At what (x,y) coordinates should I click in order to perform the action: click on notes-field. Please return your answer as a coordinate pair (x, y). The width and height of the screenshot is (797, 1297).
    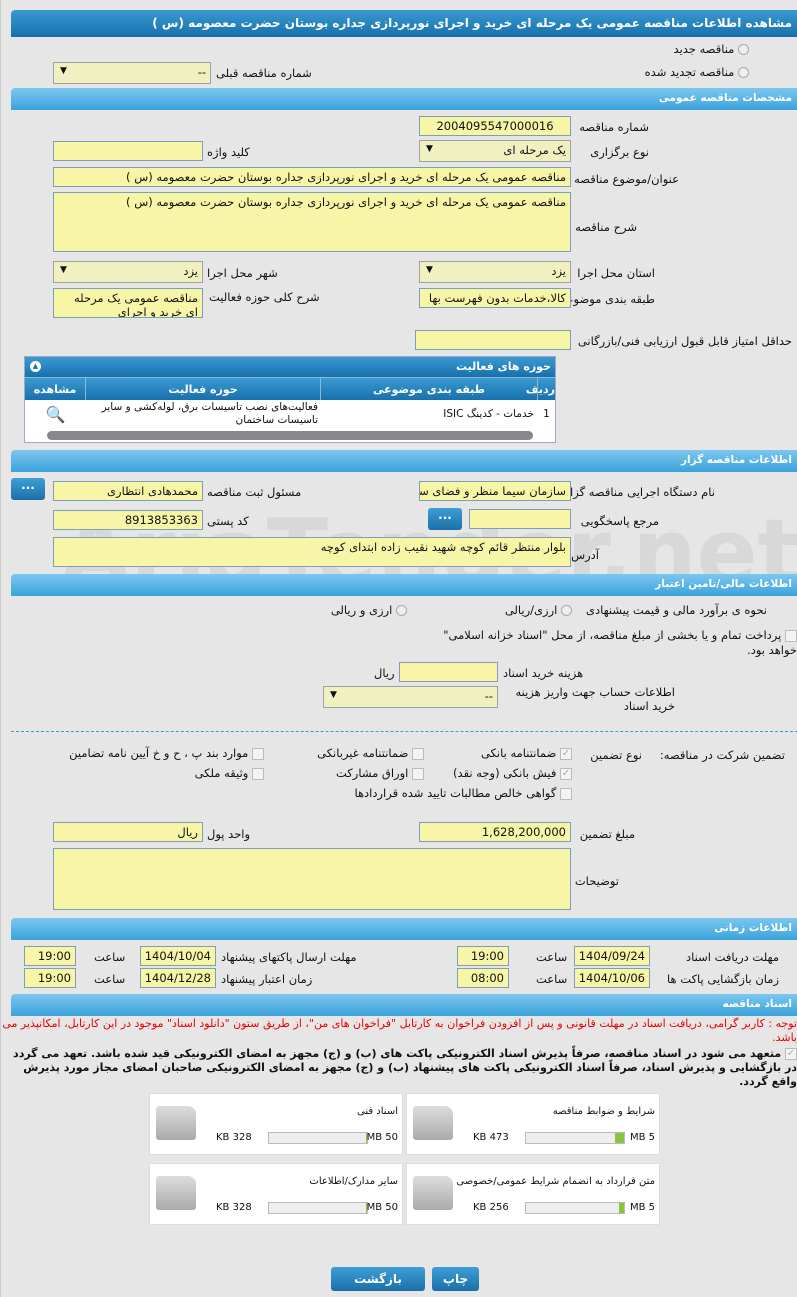
    Looking at the image, I should click on (312, 879).